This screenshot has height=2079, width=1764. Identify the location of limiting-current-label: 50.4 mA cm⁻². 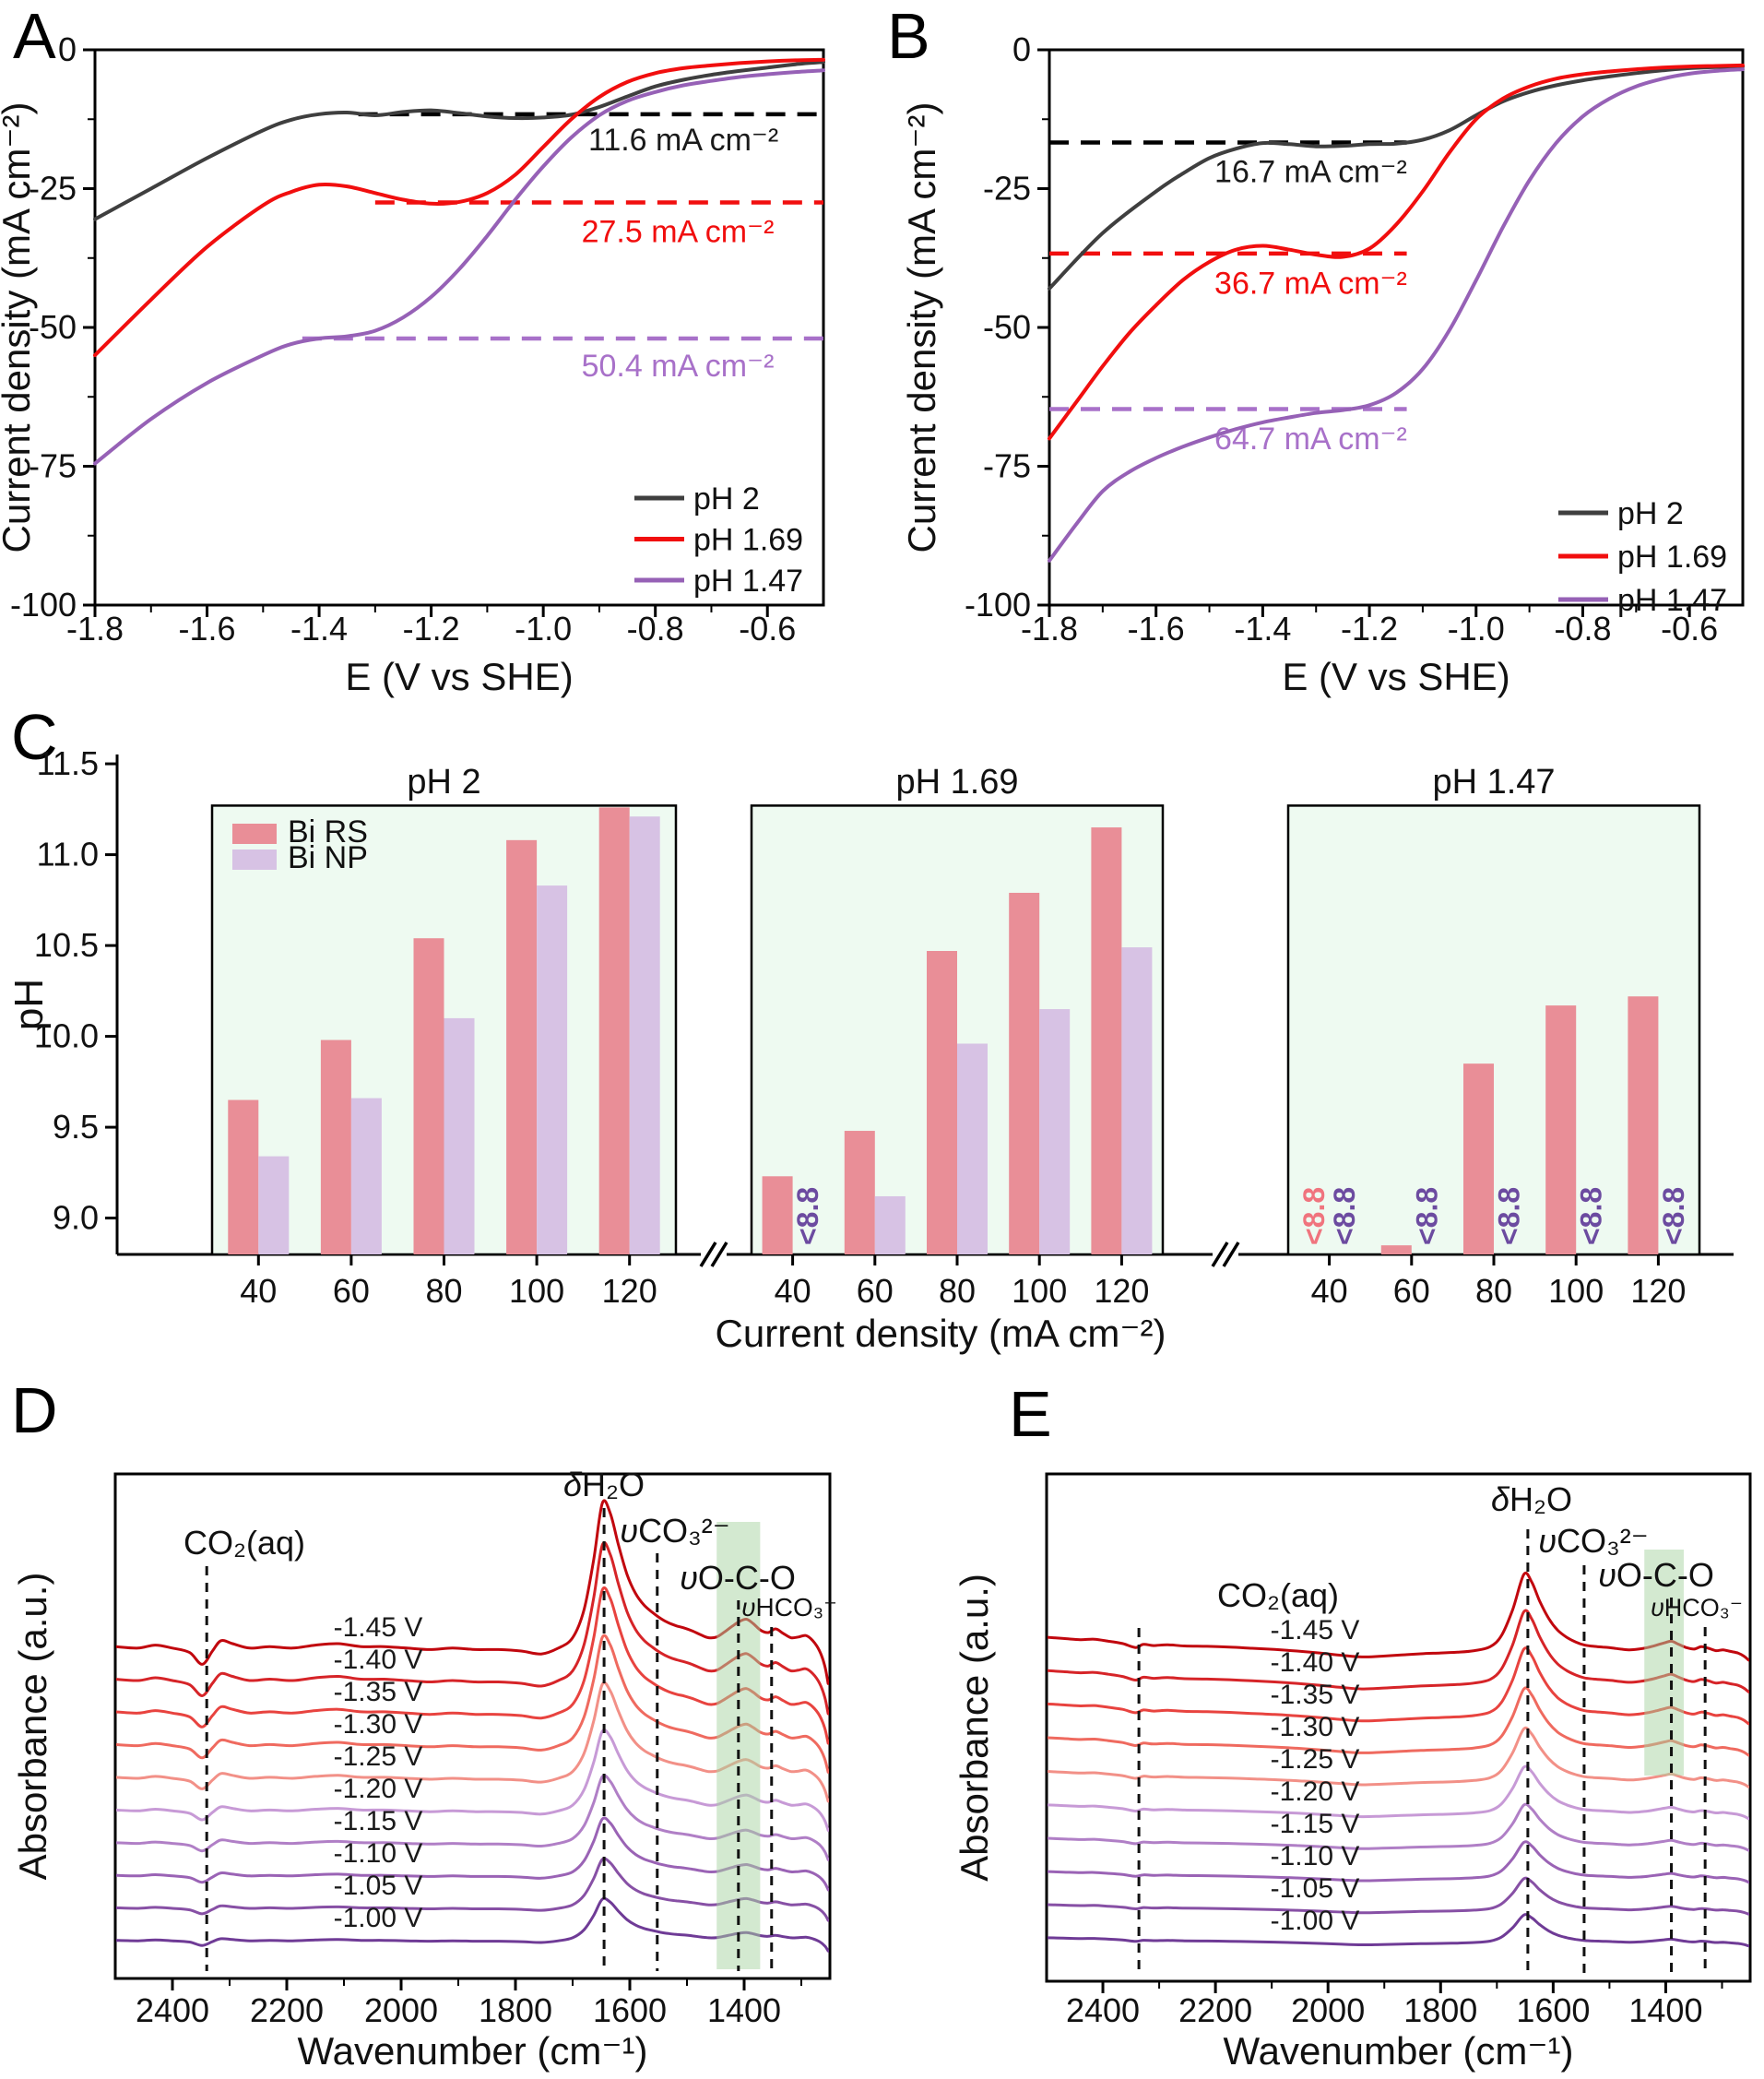
(678, 366).